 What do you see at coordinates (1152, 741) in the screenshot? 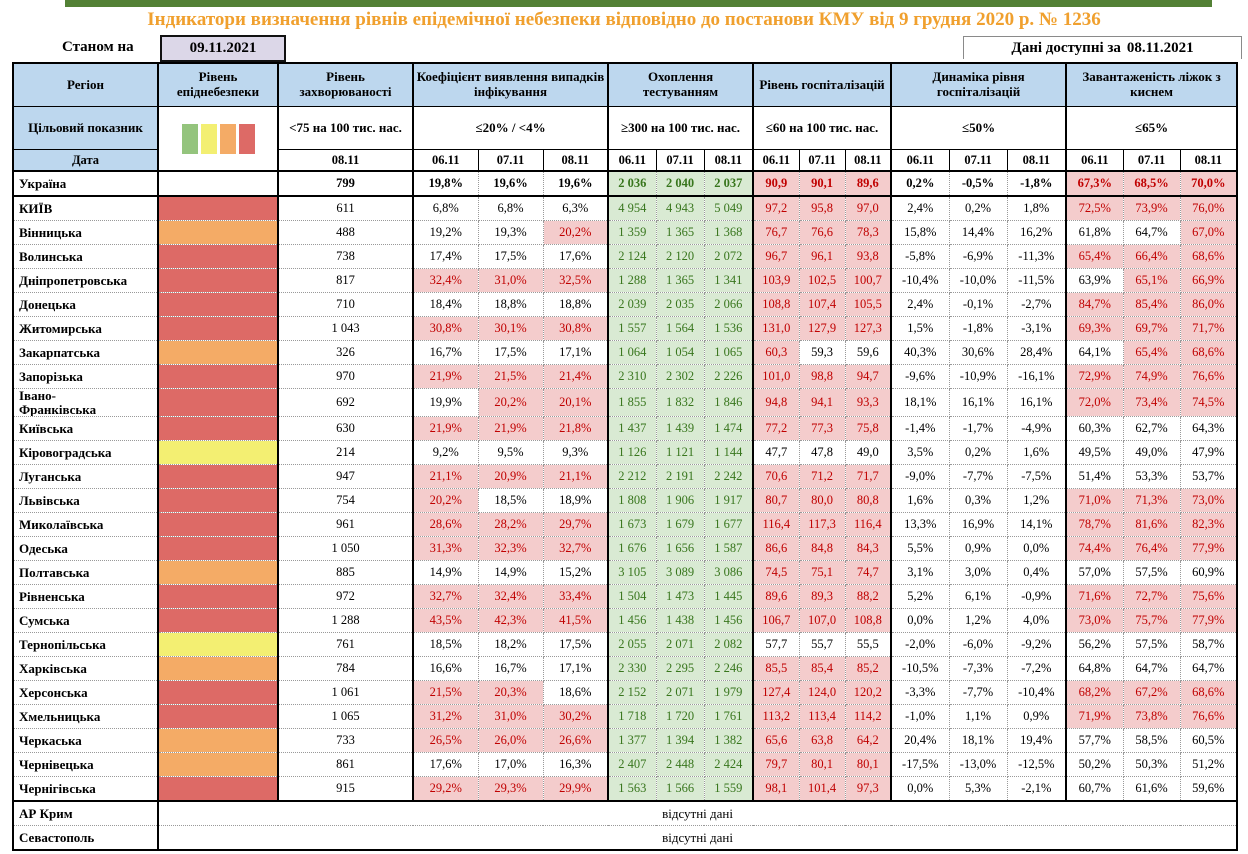
I see `beds-value: 58,5%` at bounding box center [1152, 741].